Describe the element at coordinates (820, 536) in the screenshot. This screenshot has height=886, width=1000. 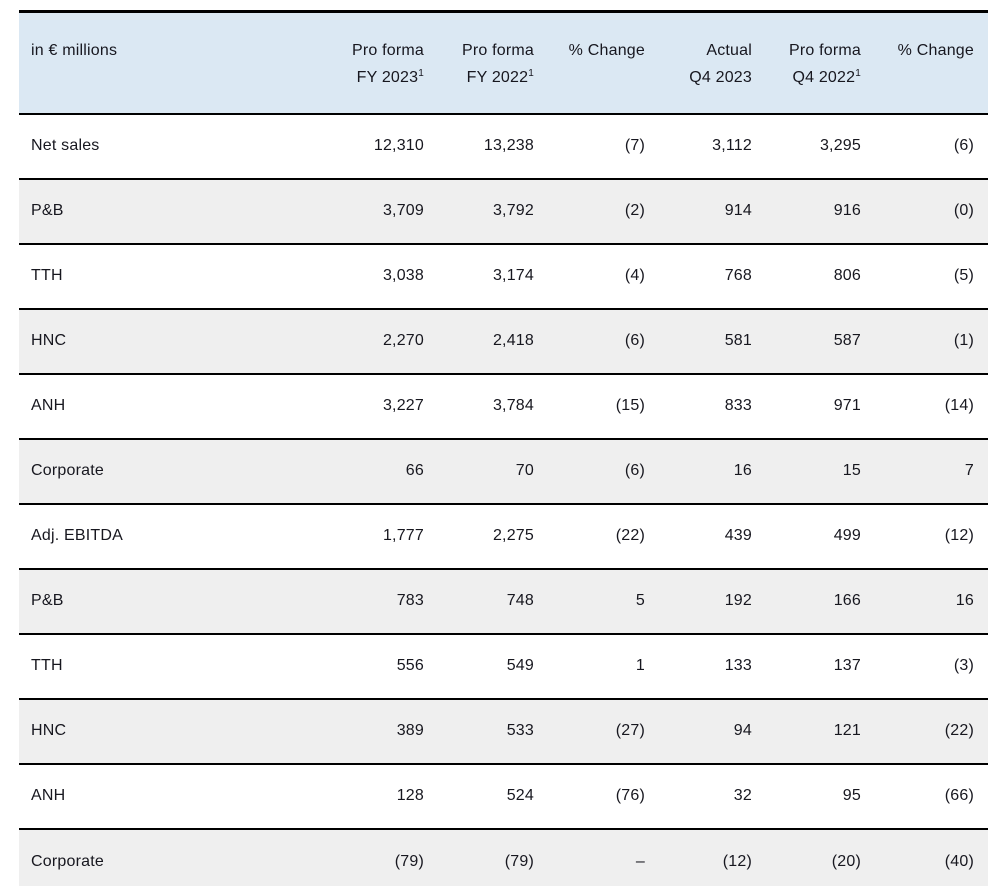
I see `cell-value: 499` at that location.